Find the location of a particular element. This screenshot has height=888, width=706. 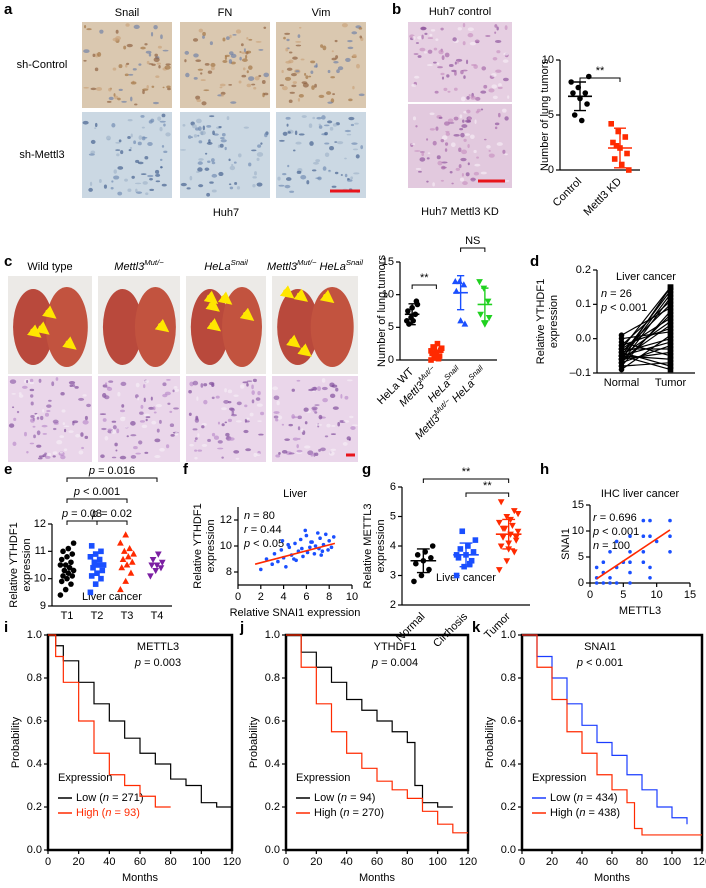

x-tick-label: Normal is located at coordinates (621, 383).